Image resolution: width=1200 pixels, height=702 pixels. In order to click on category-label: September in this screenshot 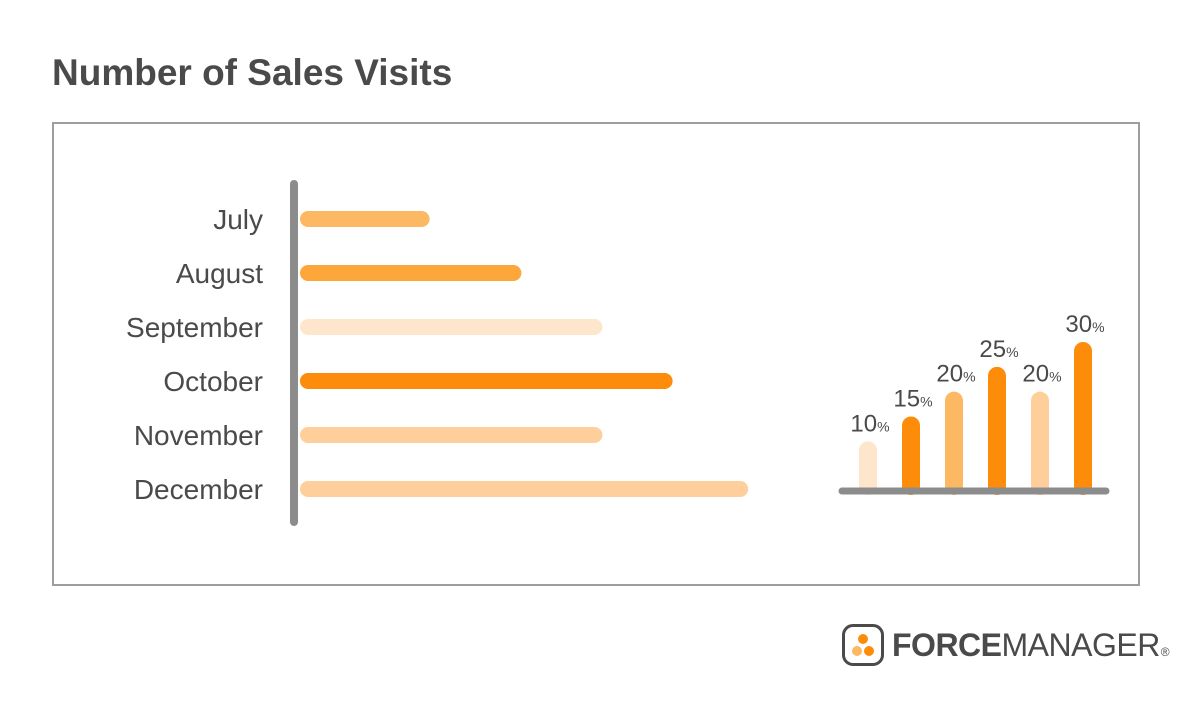, I will do `click(194, 327)`.